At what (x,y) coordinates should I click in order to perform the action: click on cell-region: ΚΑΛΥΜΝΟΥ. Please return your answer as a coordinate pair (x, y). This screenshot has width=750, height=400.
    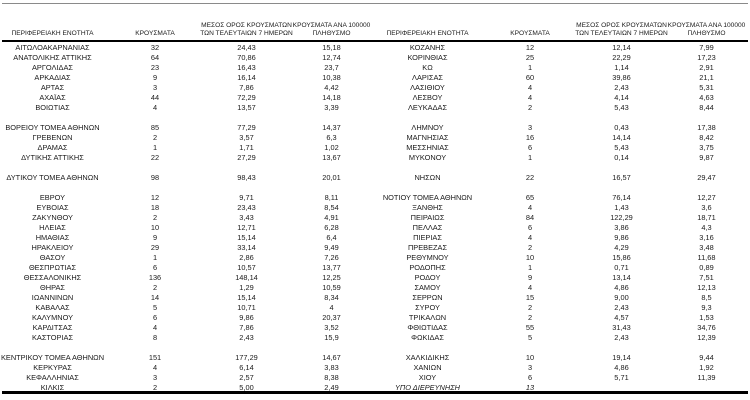
    Looking at the image, I should click on (52, 317).